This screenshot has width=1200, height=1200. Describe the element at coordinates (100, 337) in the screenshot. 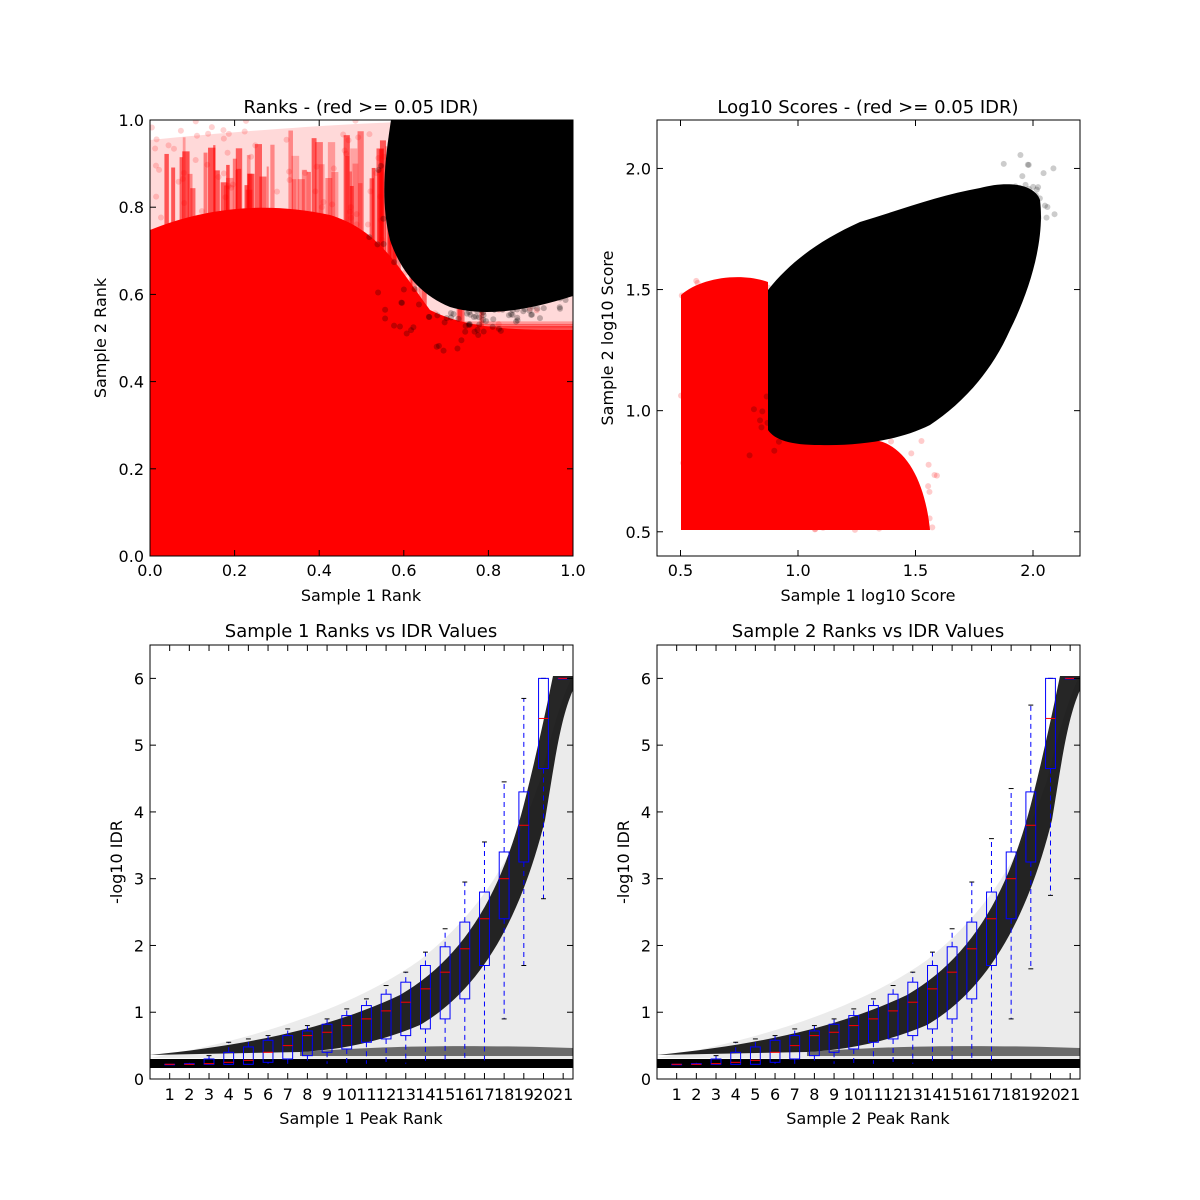

I see `y-axis-label: Sample 2 Rank` at that location.